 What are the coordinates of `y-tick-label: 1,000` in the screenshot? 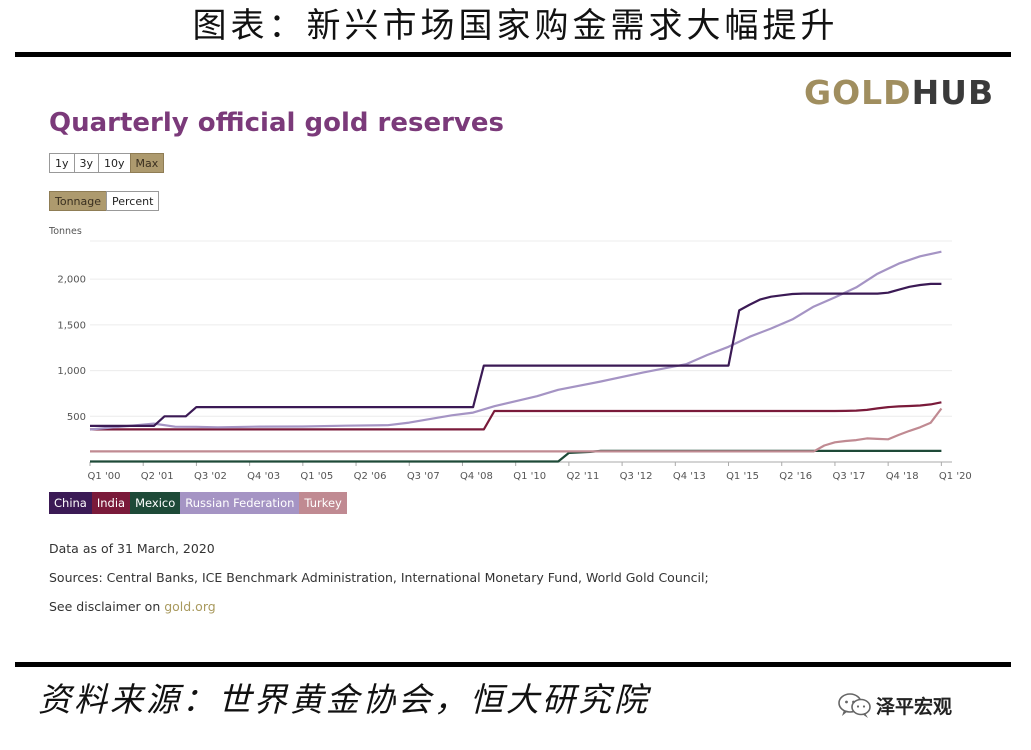 It's located at (71, 371).